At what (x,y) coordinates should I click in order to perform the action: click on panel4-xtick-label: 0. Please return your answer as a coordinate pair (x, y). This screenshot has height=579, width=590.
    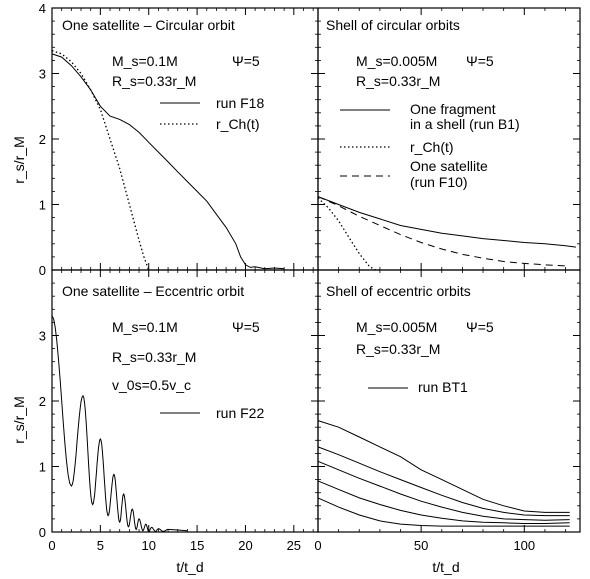
    Looking at the image, I should click on (317, 545).